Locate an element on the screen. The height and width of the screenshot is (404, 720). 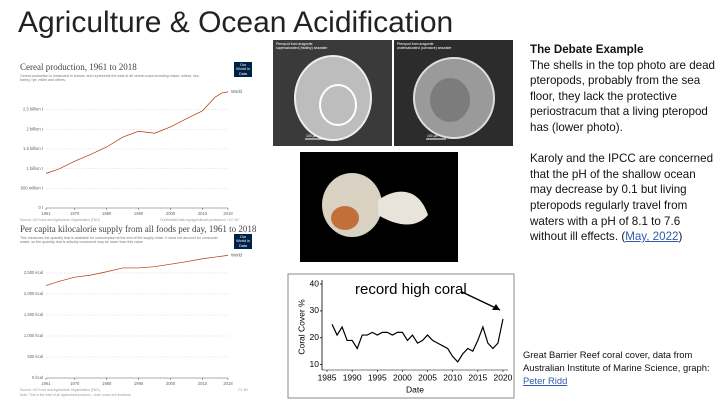
x-tick-label: 1995 is located at coordinates (377, 377).